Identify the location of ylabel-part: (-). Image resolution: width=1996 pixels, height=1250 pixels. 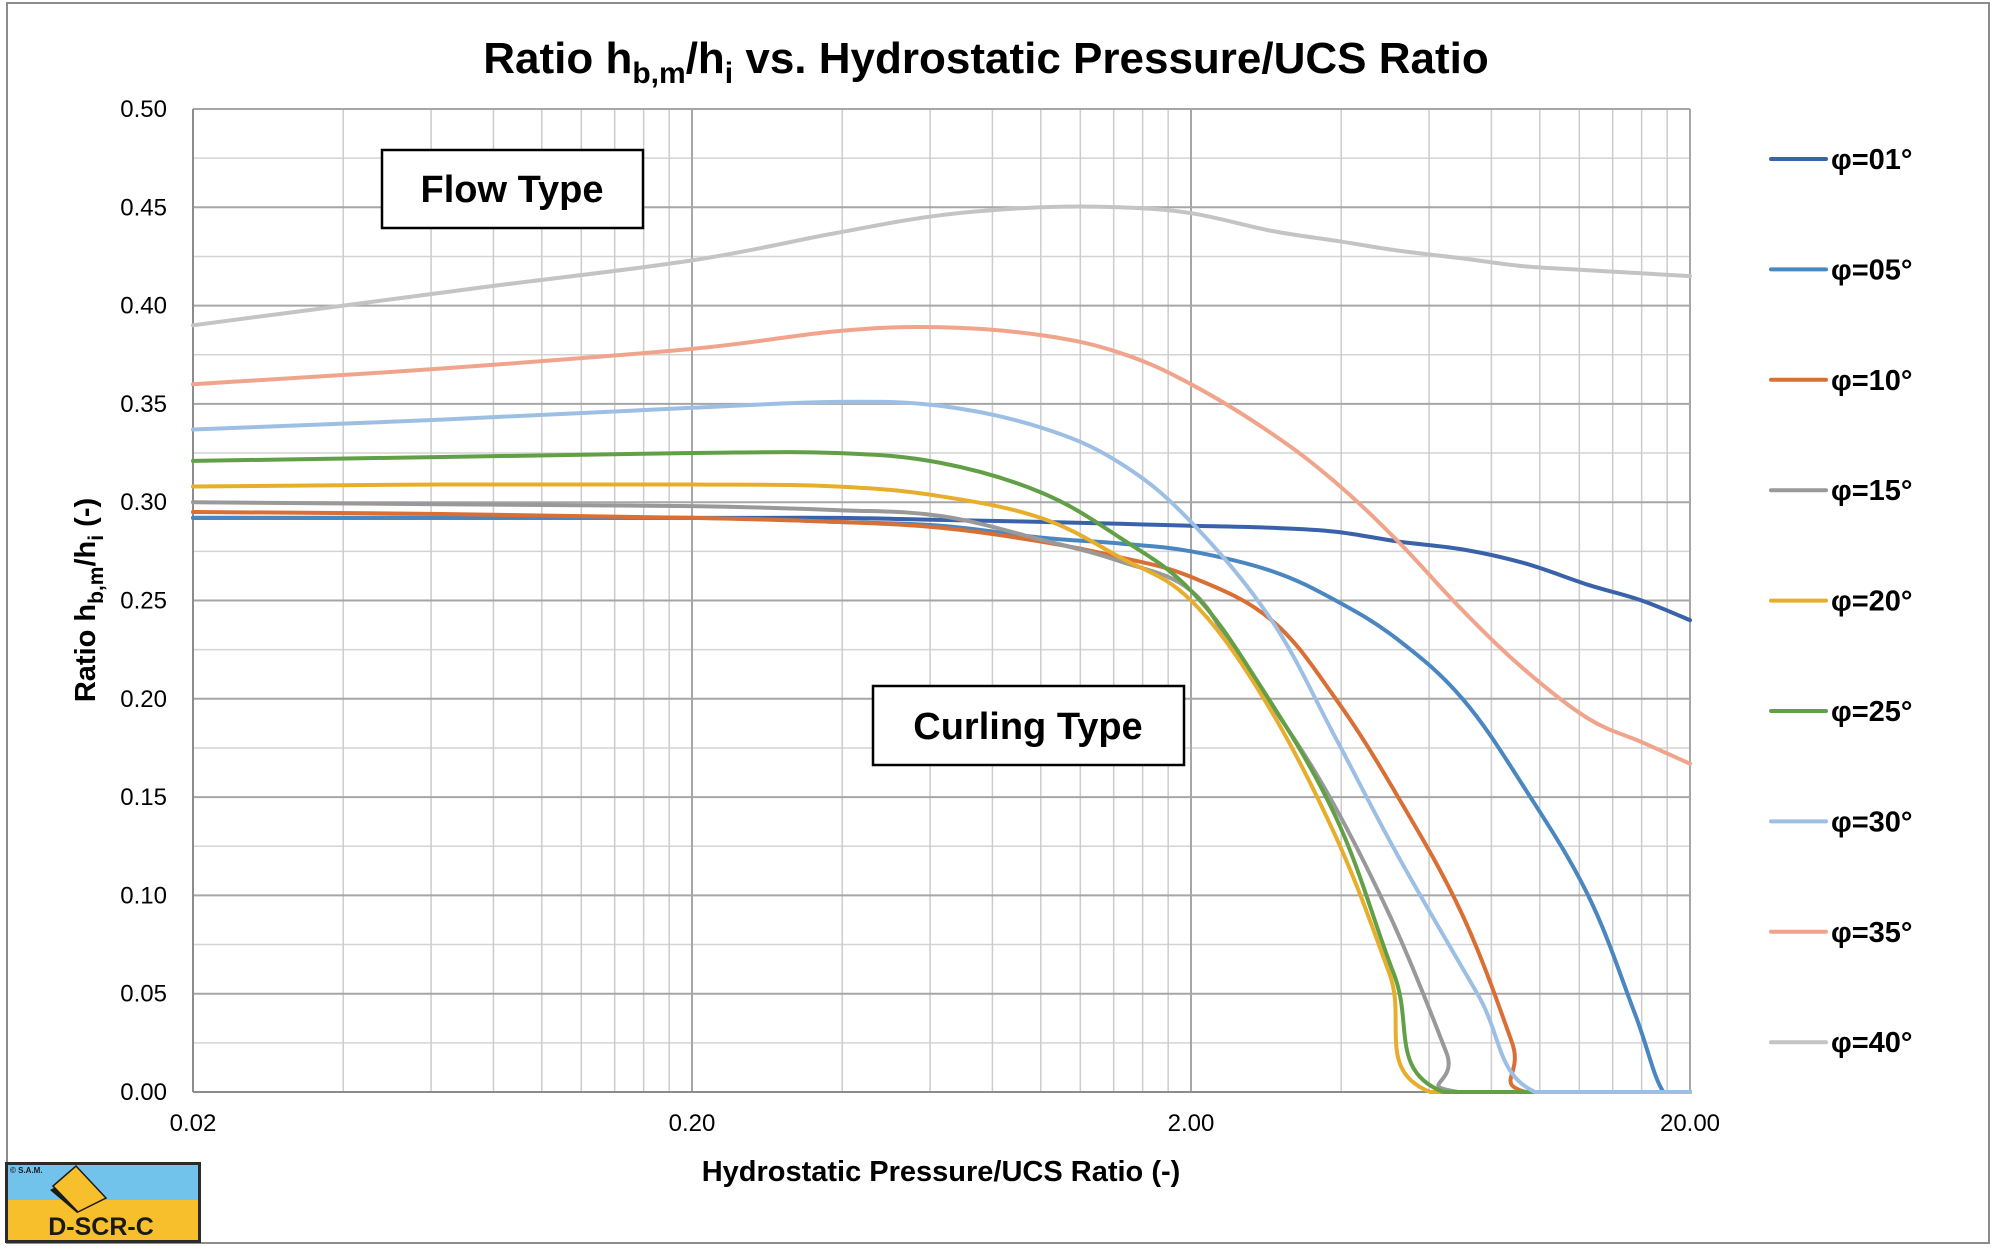
(86, 516).